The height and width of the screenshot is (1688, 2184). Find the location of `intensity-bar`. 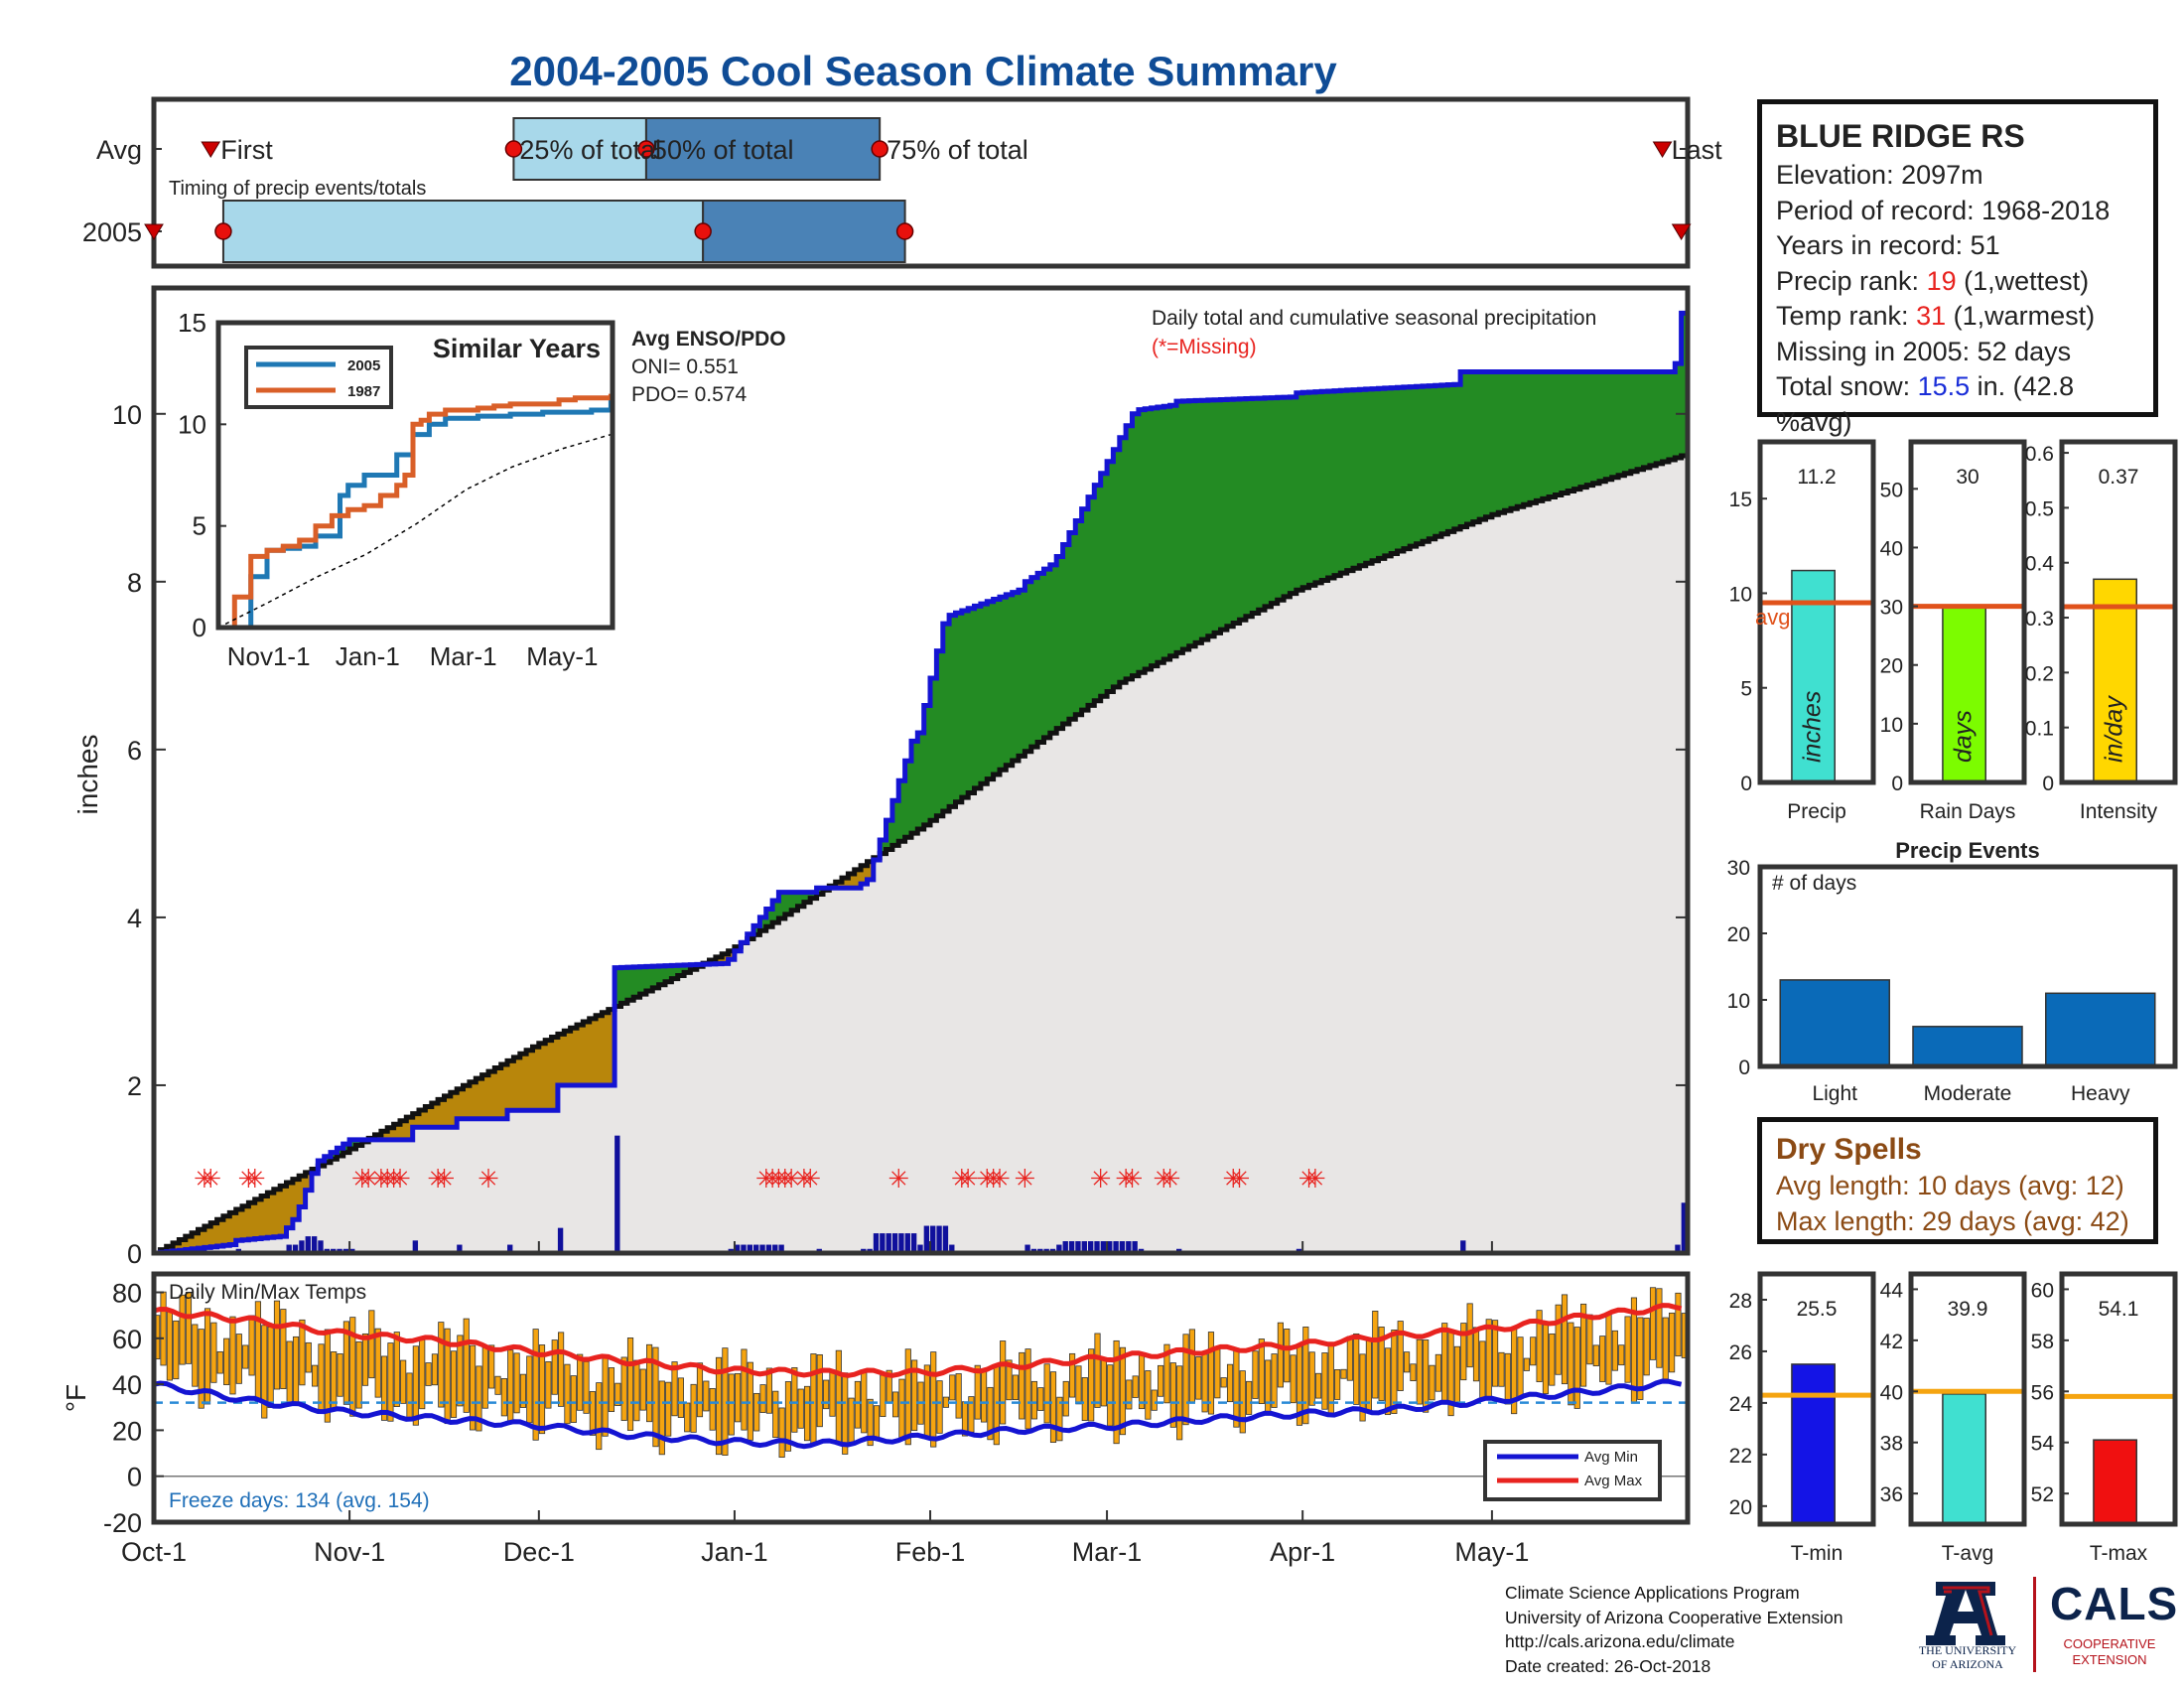

intensity-bar is located at coordinates (2115, 680).